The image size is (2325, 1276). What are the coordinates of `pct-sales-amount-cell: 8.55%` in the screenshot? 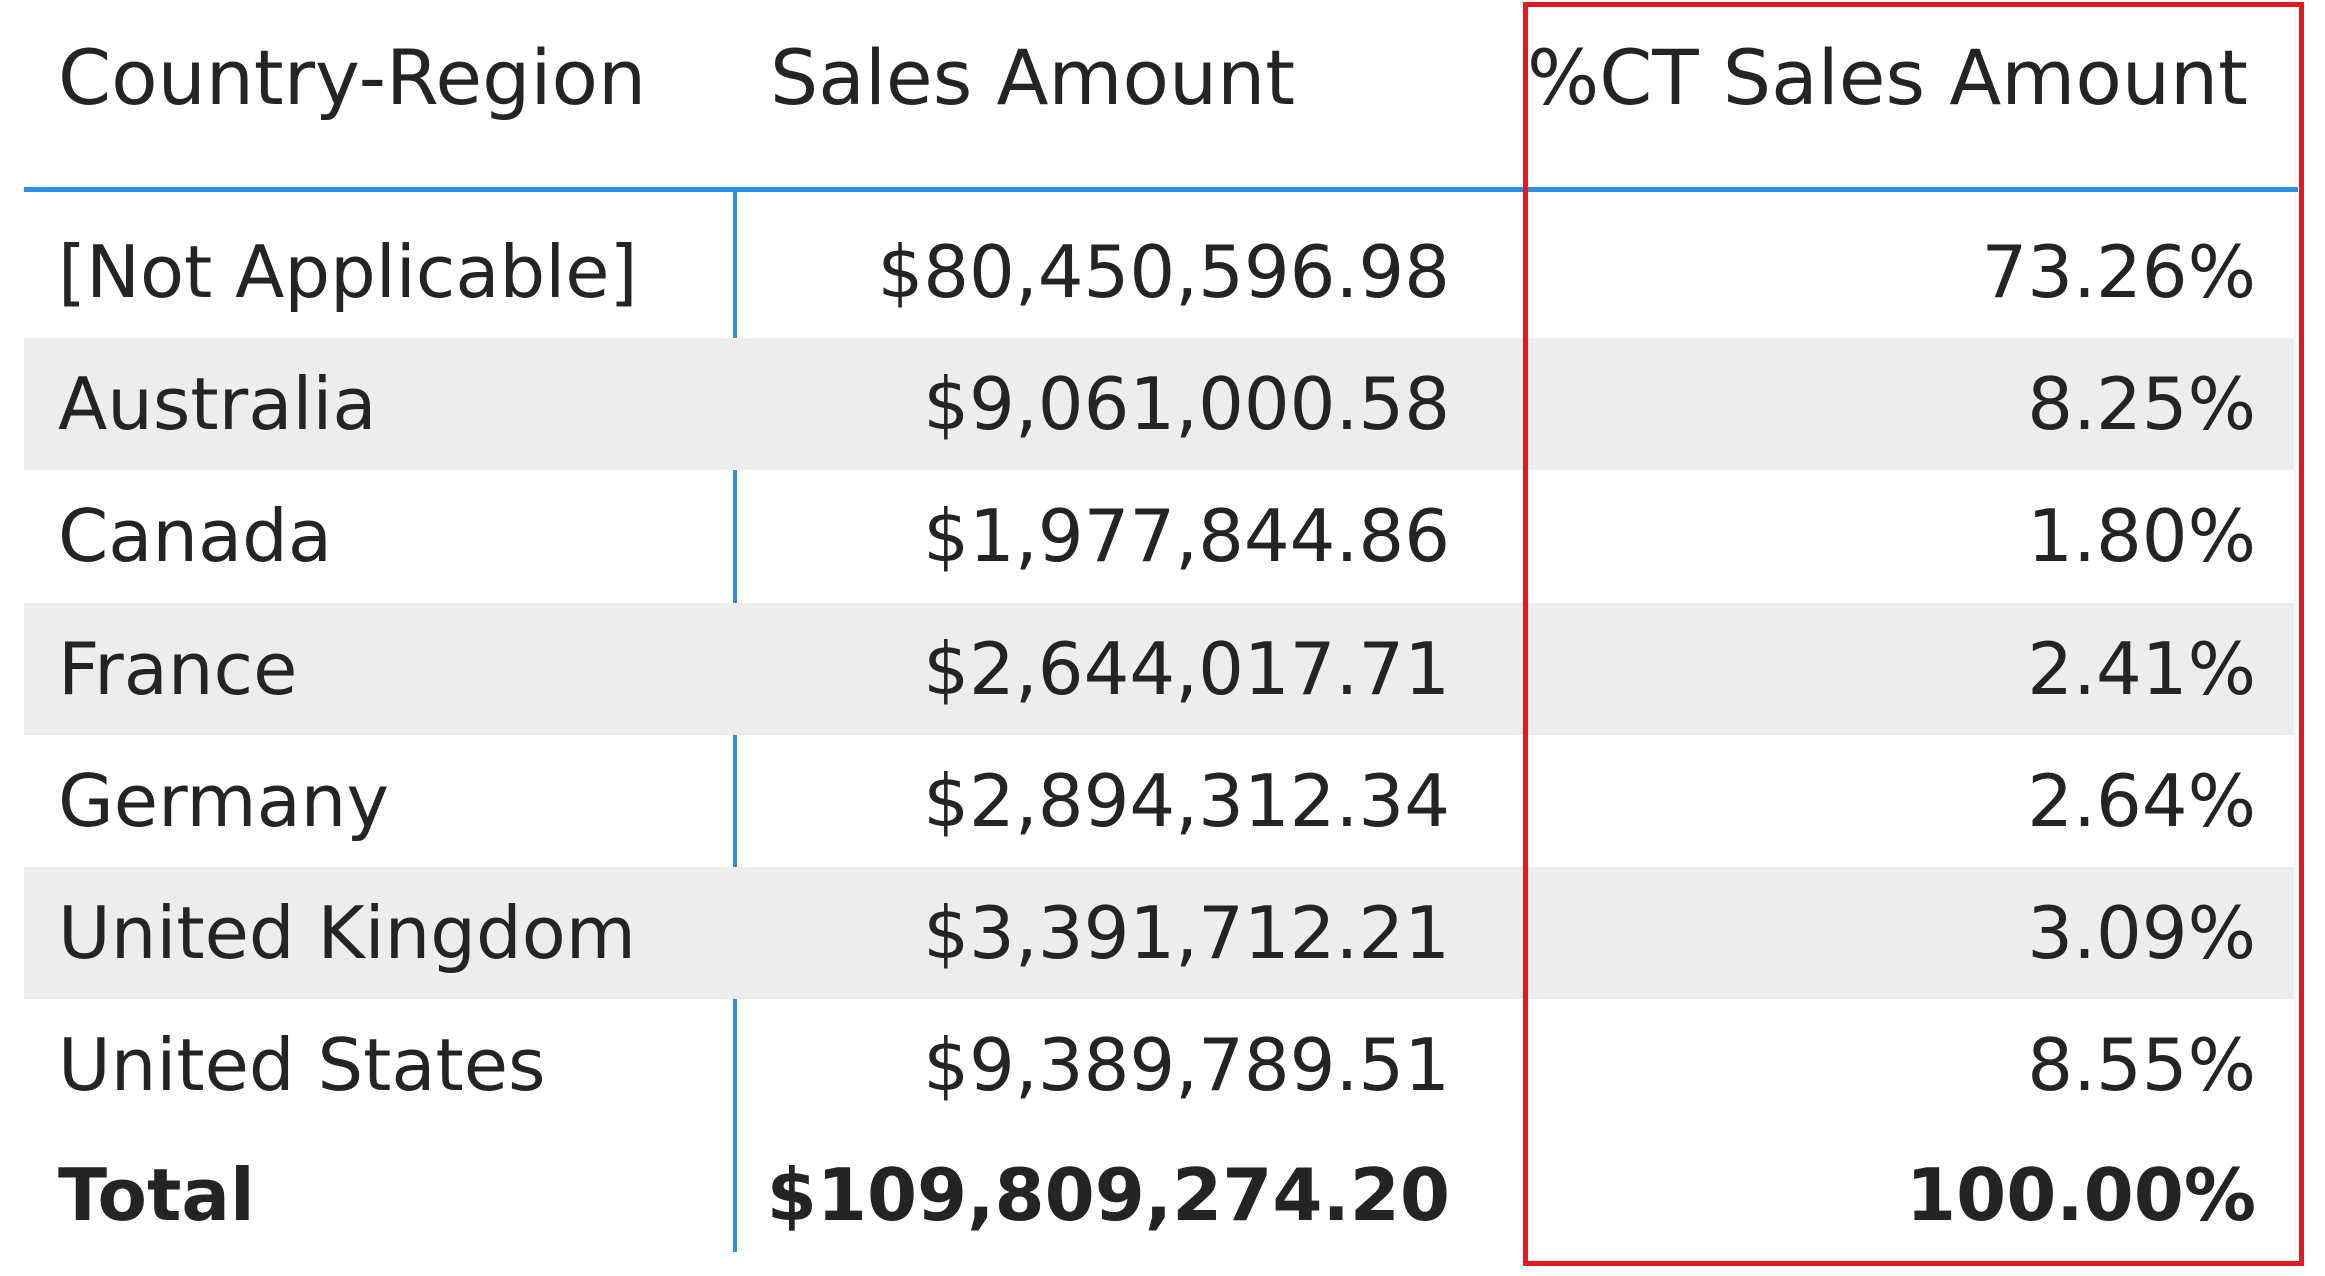 It's located at (2141, 1065).